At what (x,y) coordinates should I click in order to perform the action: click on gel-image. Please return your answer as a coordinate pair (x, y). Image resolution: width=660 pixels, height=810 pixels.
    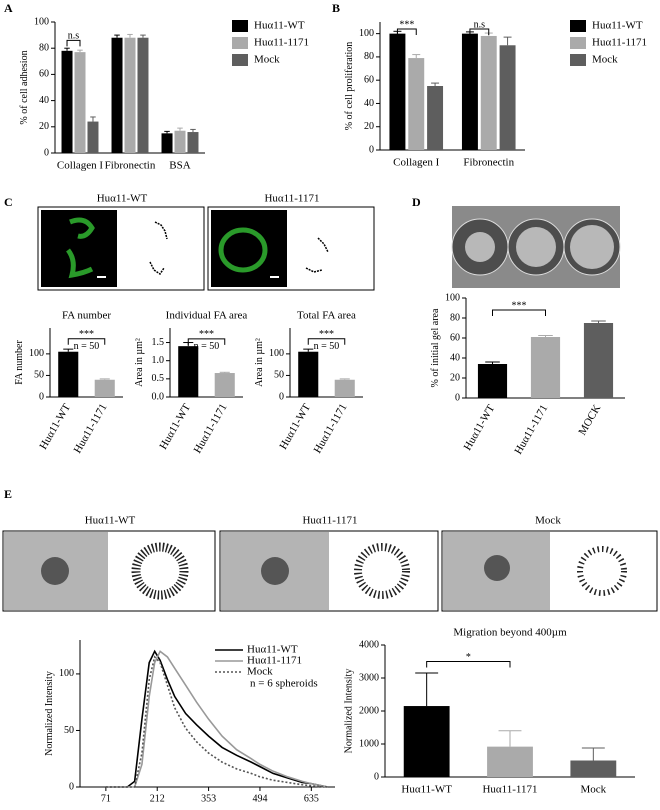
    Looking at the image, I should click on (536, 247).